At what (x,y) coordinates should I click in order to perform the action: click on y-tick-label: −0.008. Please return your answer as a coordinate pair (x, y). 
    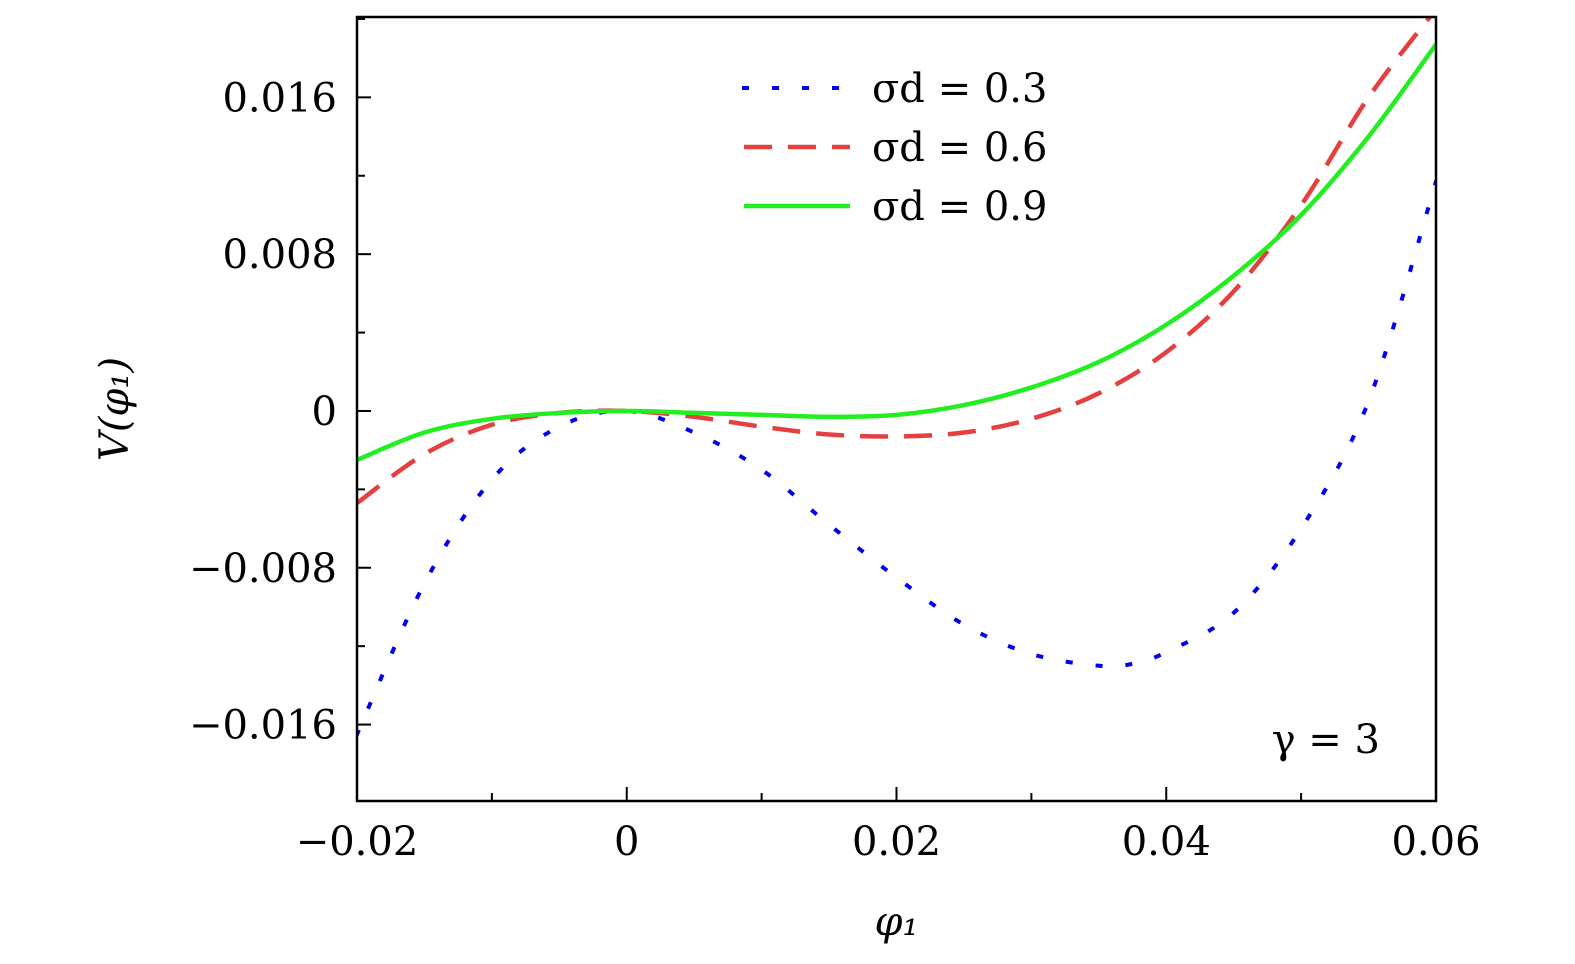
    Looking at the image, I should click on (263, 569).